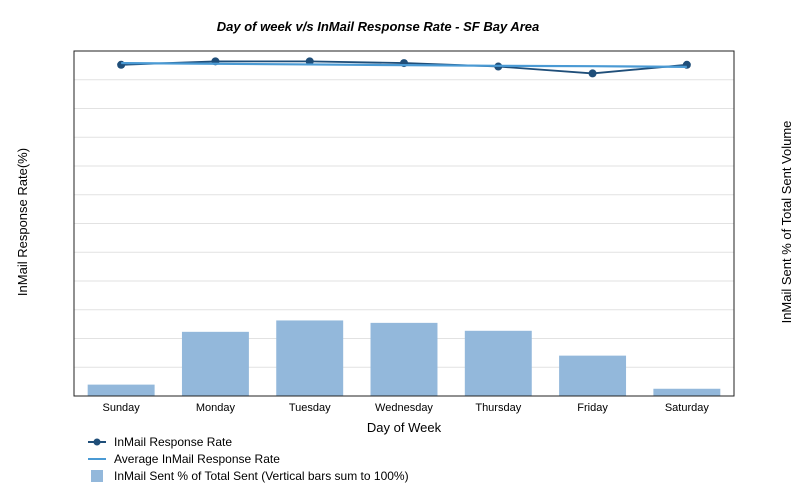 The height and width of the screenshot is (495, 810). I want to click on x-tick-label: Wednesday, so click(404, 408).